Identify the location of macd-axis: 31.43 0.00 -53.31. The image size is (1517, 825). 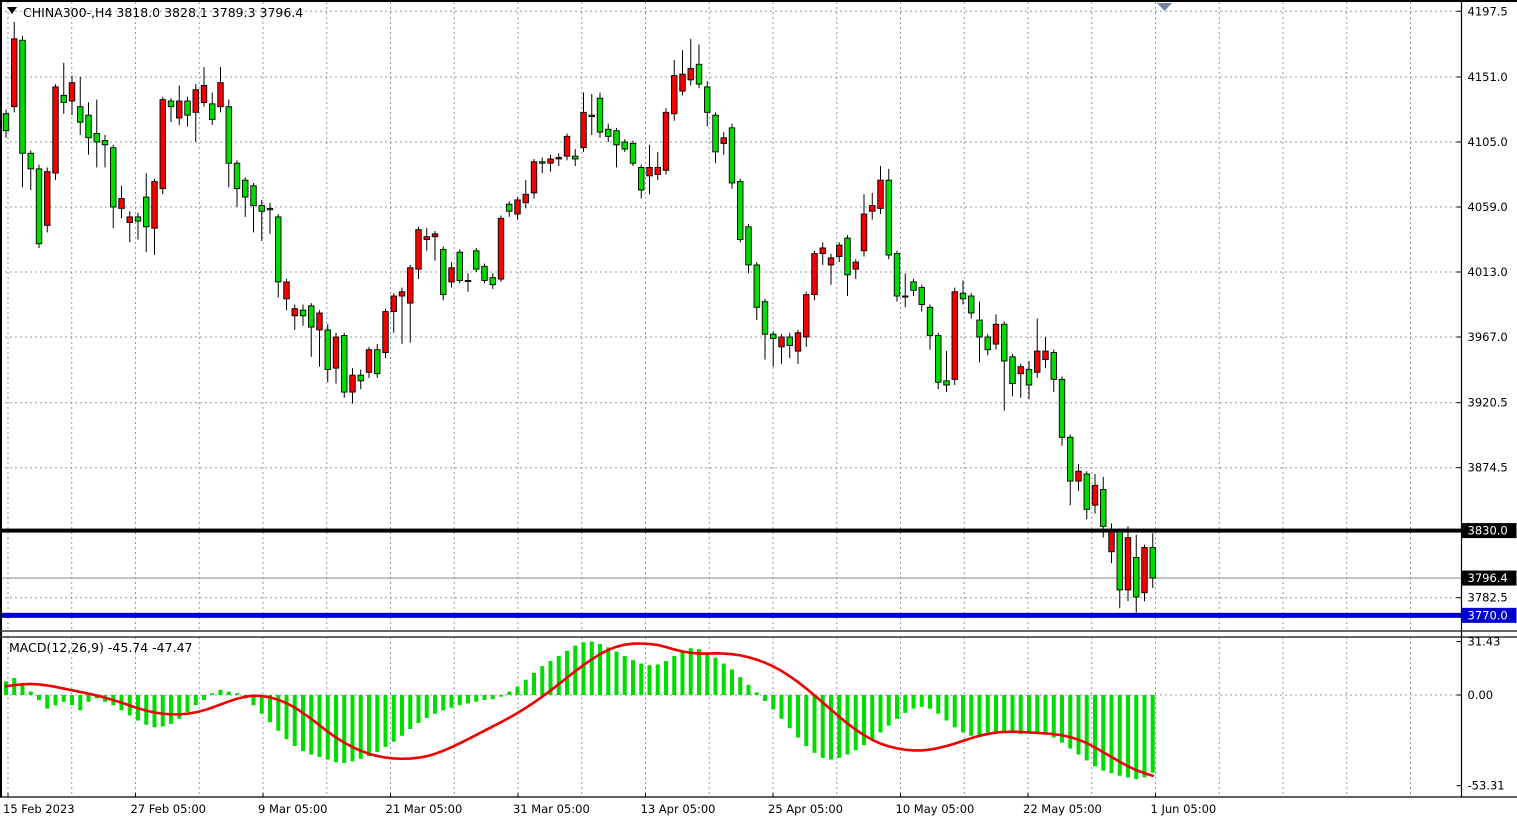
(1480, 714).